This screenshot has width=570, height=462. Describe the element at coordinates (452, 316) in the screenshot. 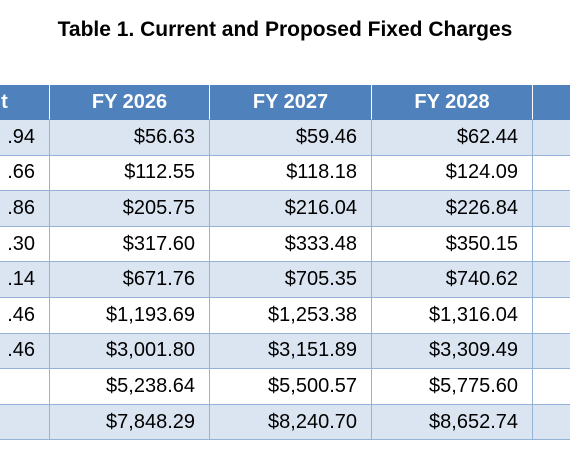

I see `table-cell: $1,316.04` at that location.